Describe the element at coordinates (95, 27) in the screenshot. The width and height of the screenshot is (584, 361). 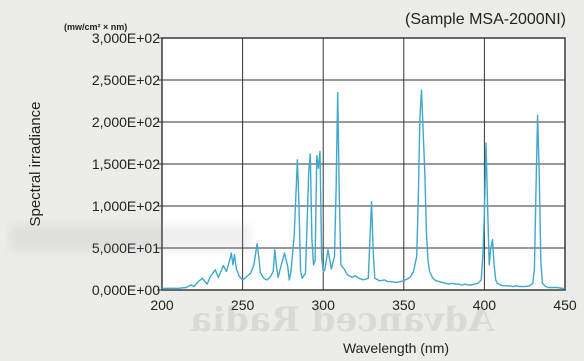
I see `unit-label: (mw/cm² × nm)` at that location.